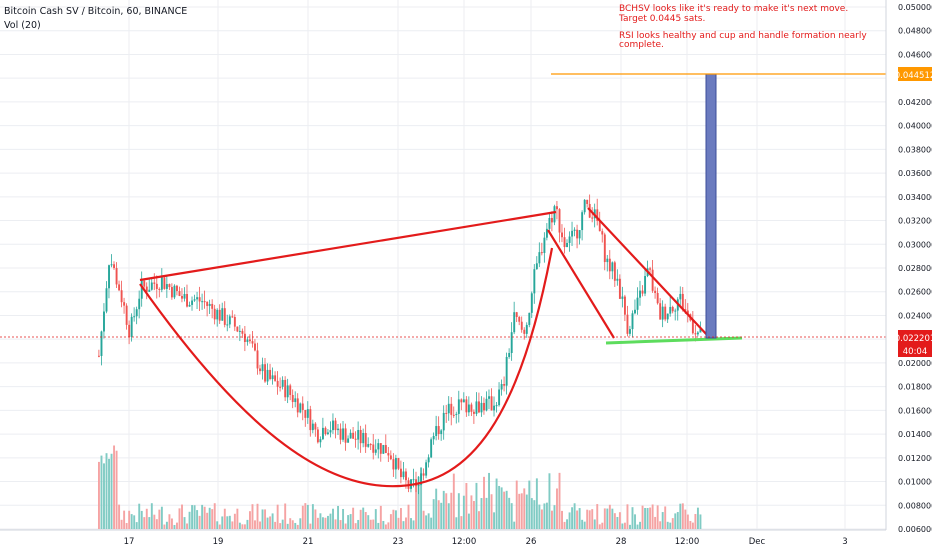 This screenshot has height=554, width=932. Describe the element at coordinates (95, 11) in the screenshot. I see `symbol-title: Bitcoin Cash SV / Bitcoin, 60, BINANCE` at that location.